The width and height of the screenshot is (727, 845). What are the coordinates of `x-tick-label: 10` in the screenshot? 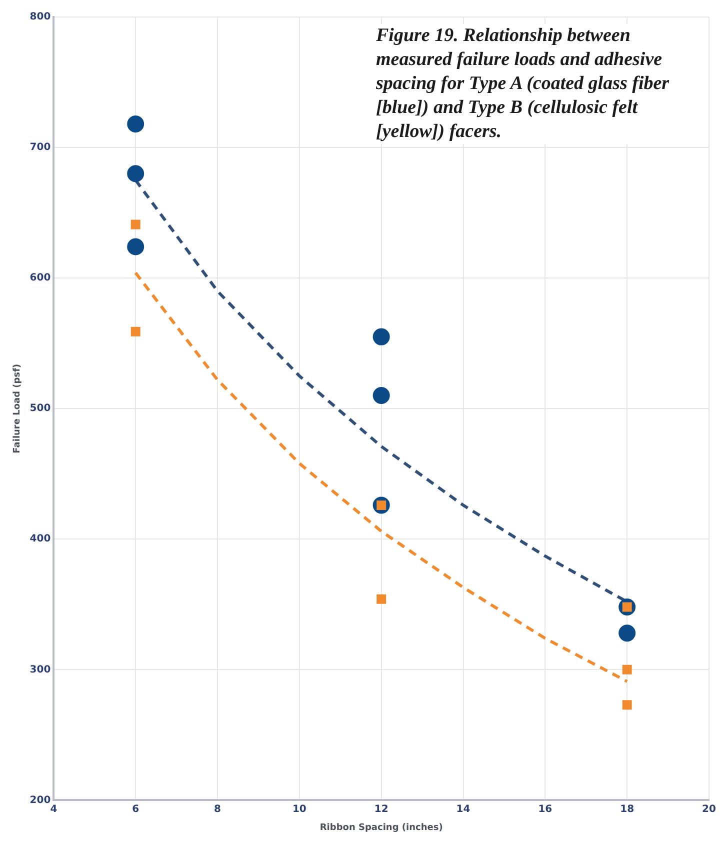 It's located at (299, 809).